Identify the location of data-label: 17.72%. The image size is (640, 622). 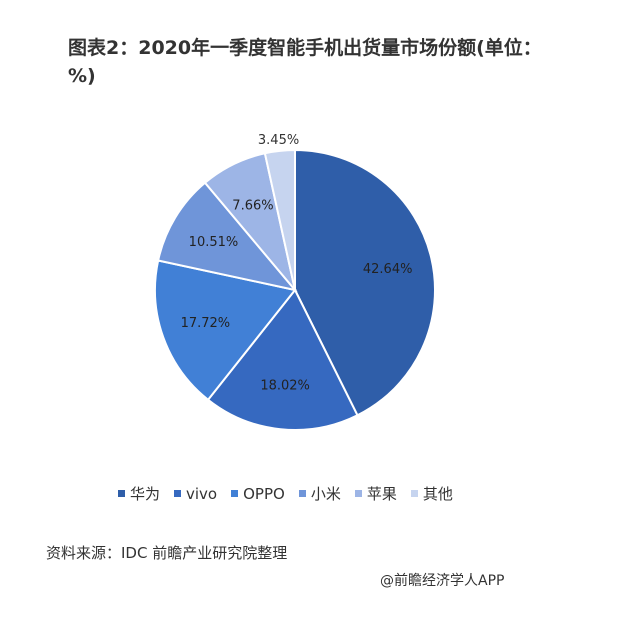
(206, 323).